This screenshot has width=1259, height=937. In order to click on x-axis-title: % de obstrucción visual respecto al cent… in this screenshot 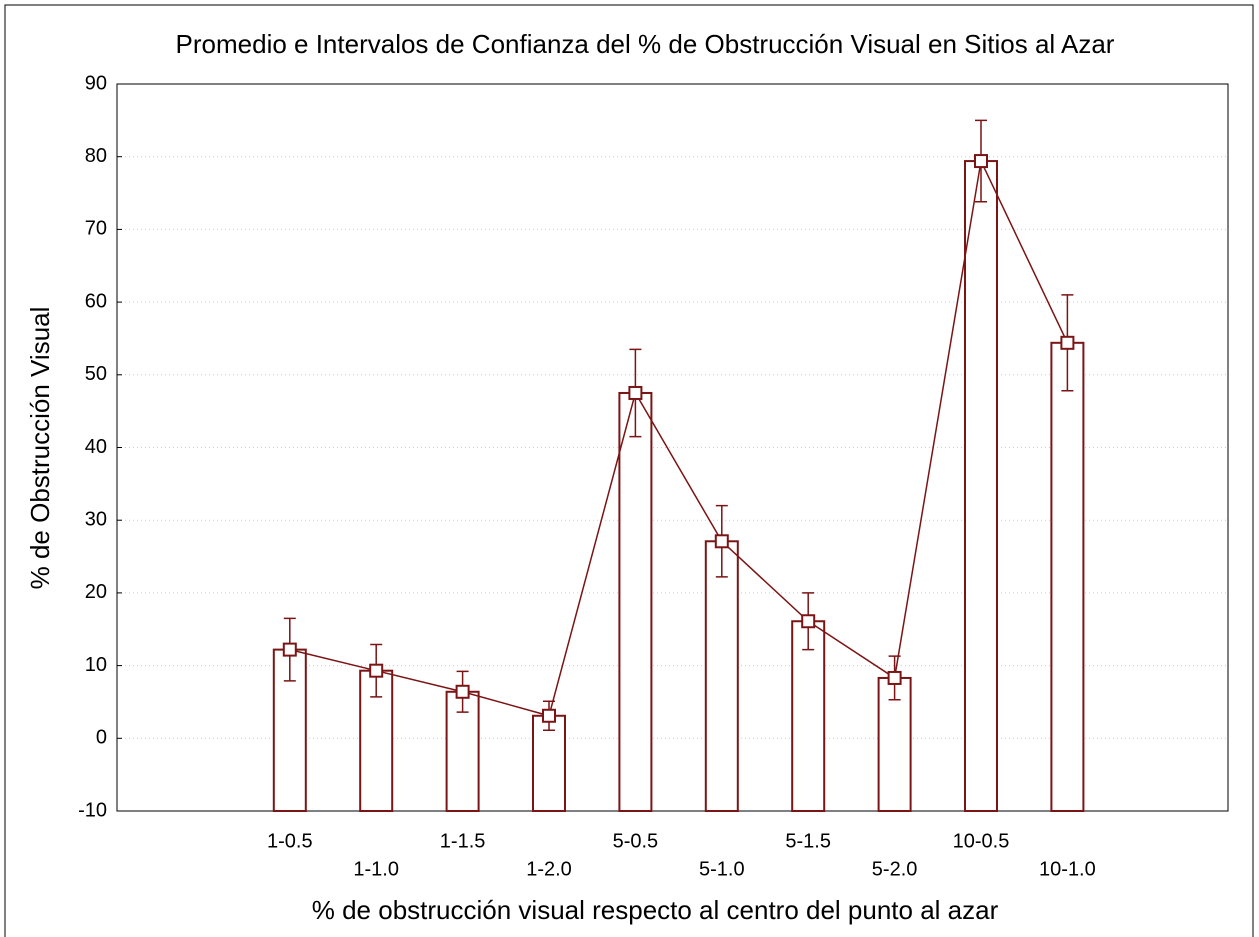, I will do `click(655, 910)`.